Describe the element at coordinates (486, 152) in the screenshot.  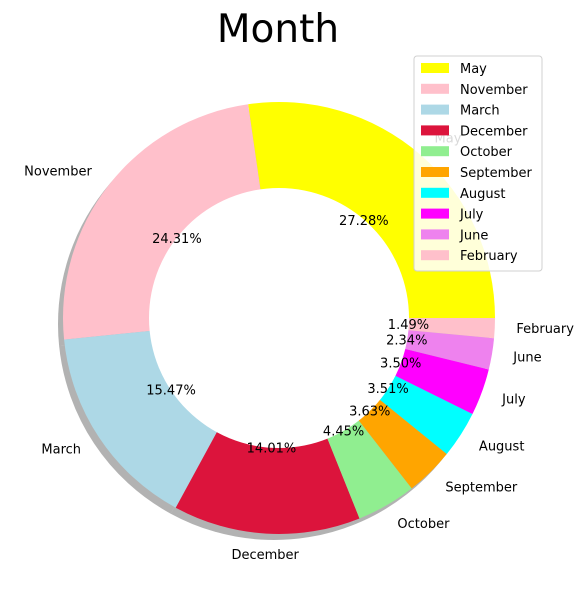
I see `legend-label-october: October` at that location.